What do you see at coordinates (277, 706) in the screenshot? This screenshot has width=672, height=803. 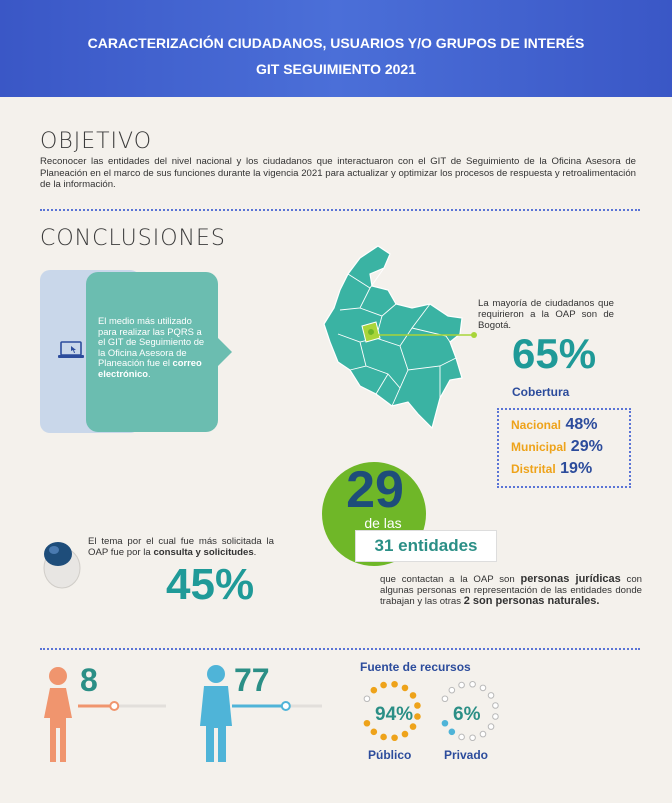 I see `male-bar` at bounding box center [277, 706].